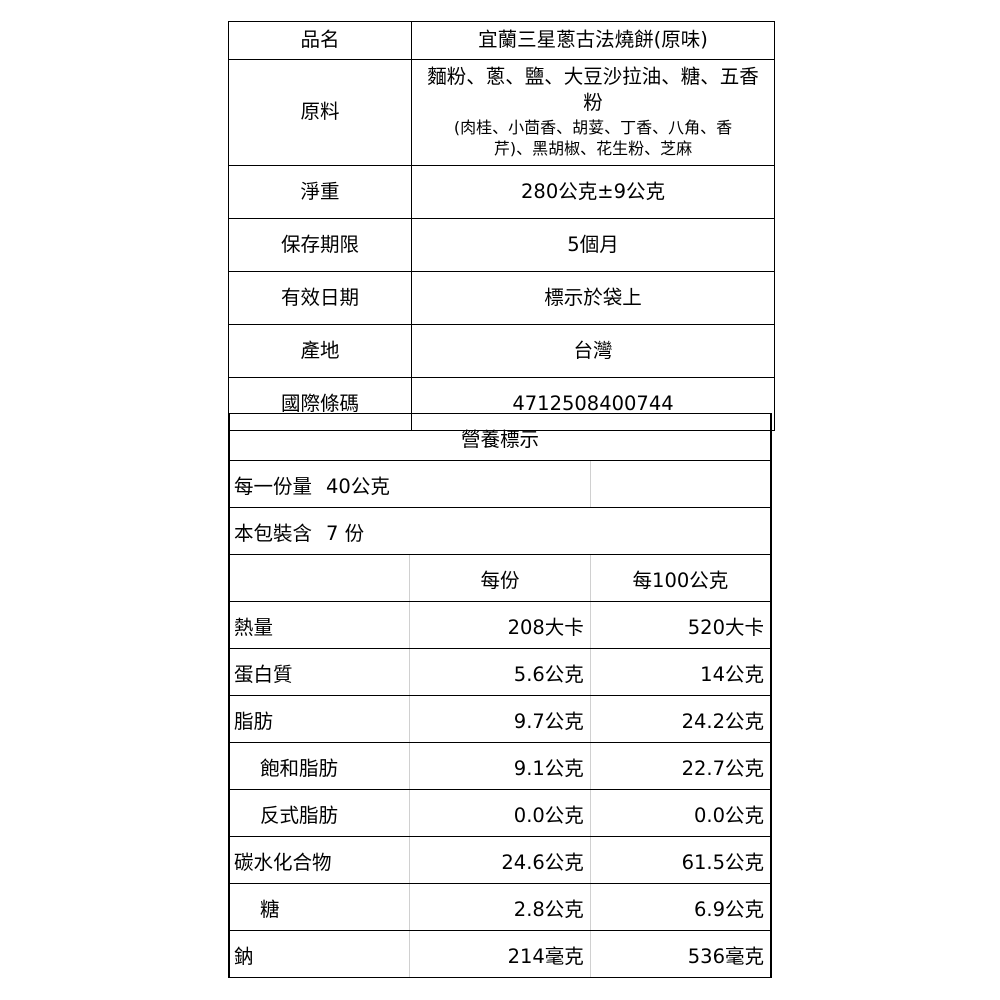  Describe the element at coordinates (680, 484) in the screenshot. I see `serving-size-blank-cell` at that location.